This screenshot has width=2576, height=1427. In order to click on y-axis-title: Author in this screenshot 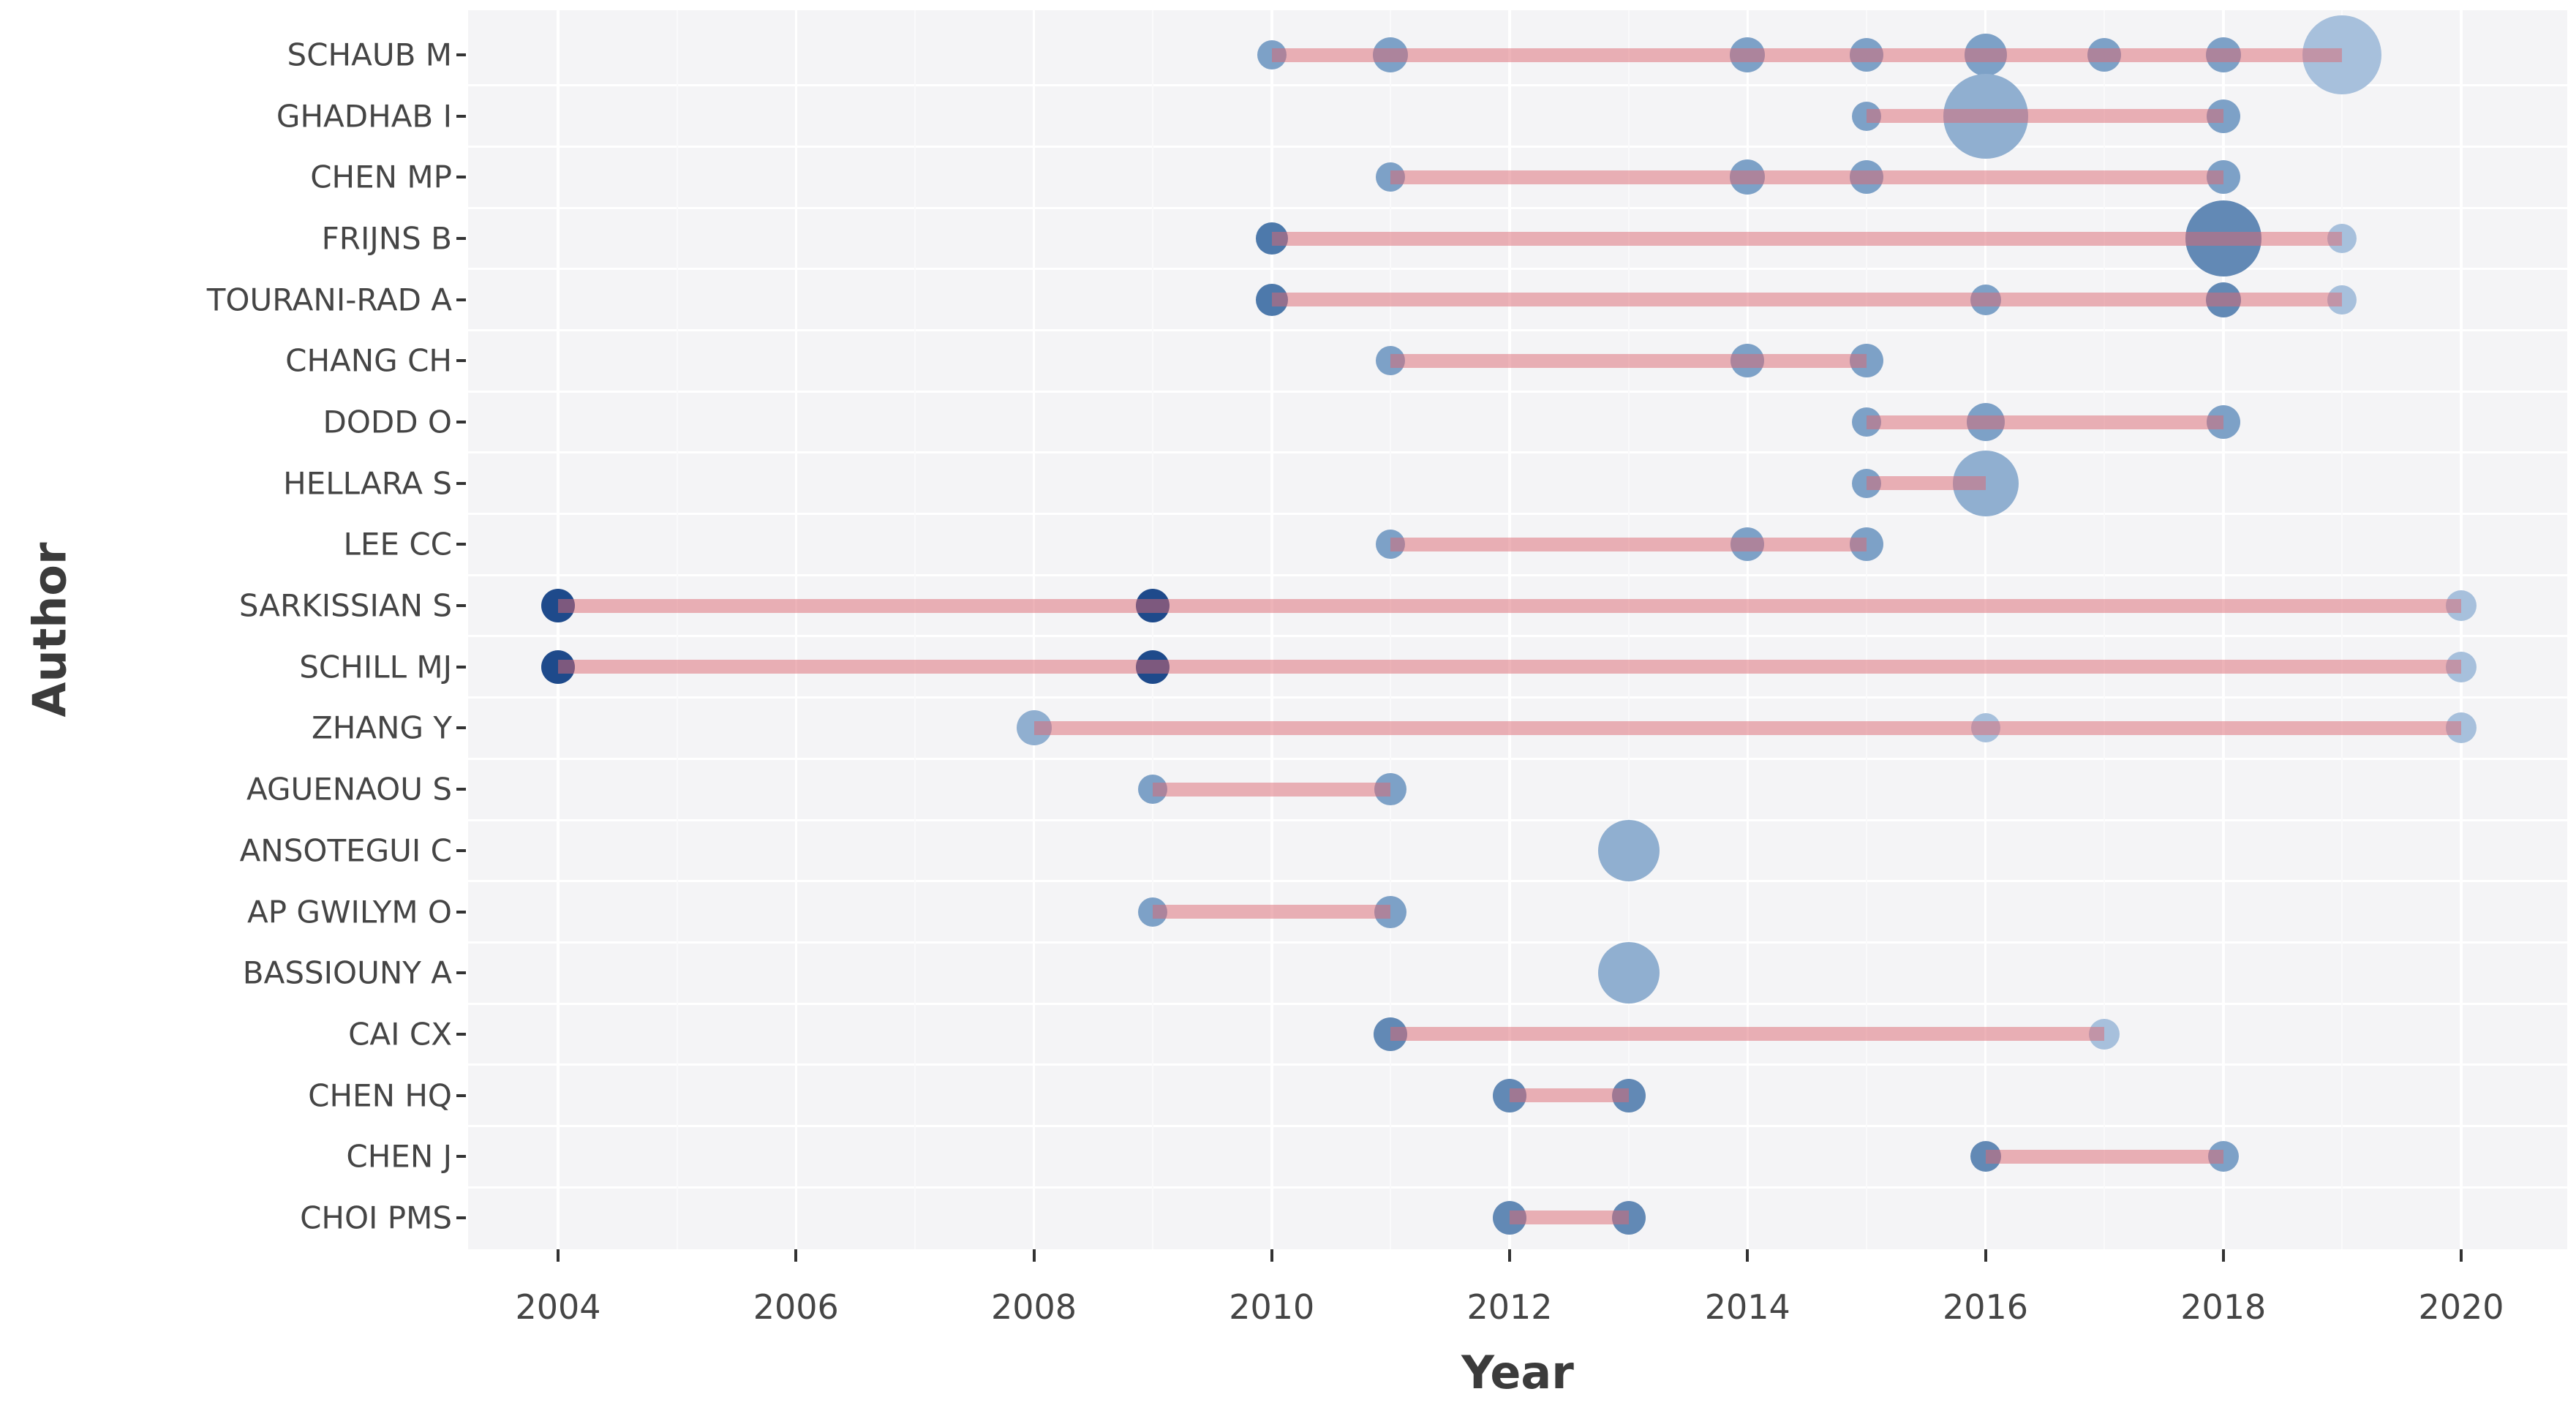, I will do `click(50, 630)`.